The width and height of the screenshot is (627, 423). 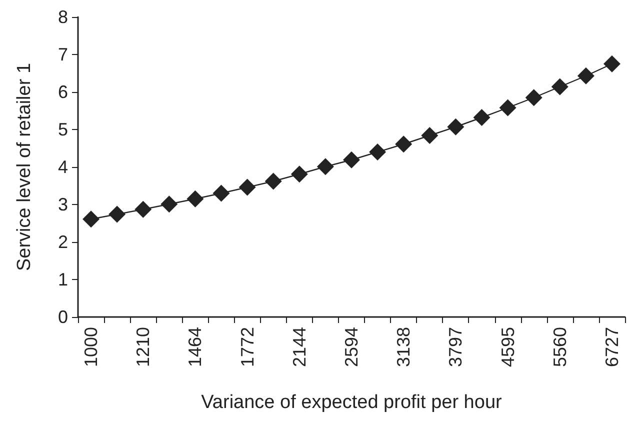 I want to click on y-tick-label: 6, so click(x=63, y=92).